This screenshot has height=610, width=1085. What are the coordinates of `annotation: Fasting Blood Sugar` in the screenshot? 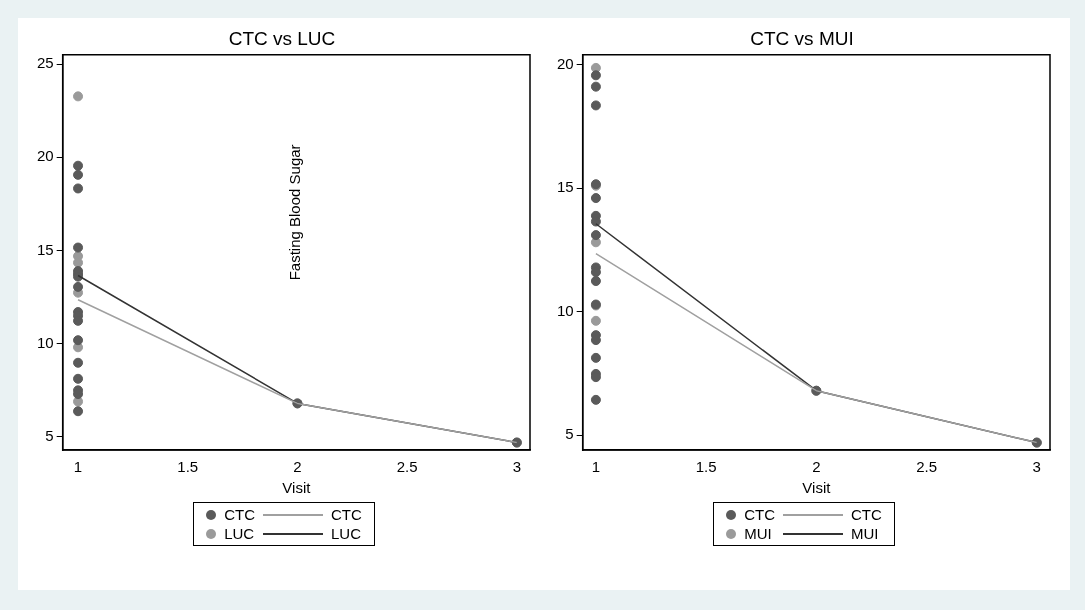 It's located at (295, 212).